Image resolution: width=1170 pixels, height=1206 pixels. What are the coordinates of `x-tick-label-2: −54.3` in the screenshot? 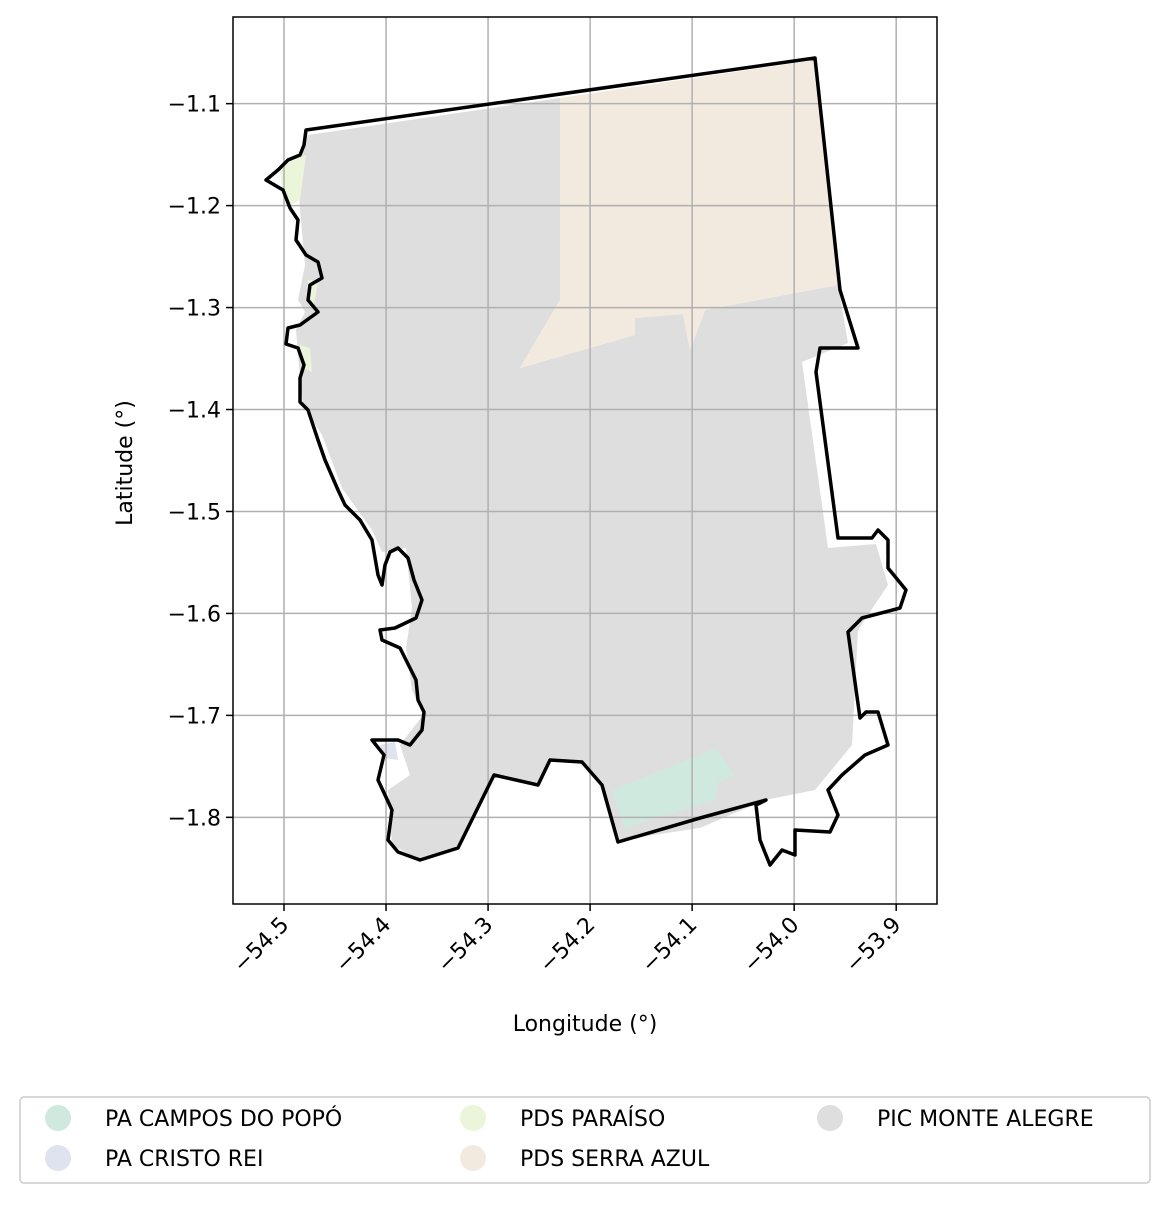 It's located at (465, 945).